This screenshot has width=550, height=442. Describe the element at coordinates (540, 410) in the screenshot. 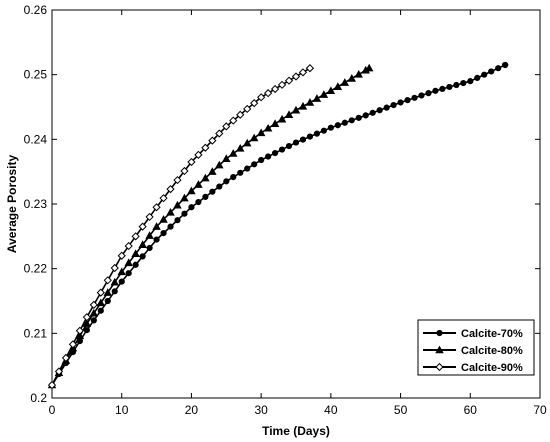

I see `x-tick-label: 70` at that location.